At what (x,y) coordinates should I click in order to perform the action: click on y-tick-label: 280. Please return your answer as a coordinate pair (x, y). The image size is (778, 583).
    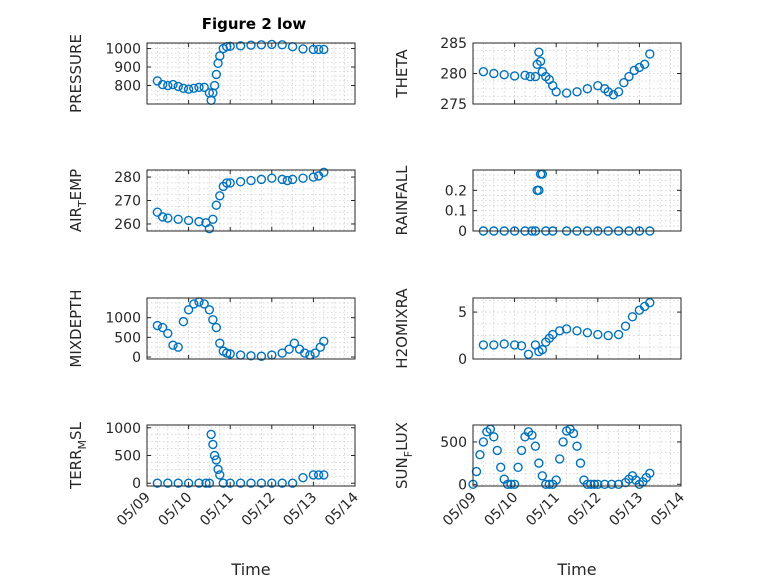
    Looking at the image, I should click on (127, 178).